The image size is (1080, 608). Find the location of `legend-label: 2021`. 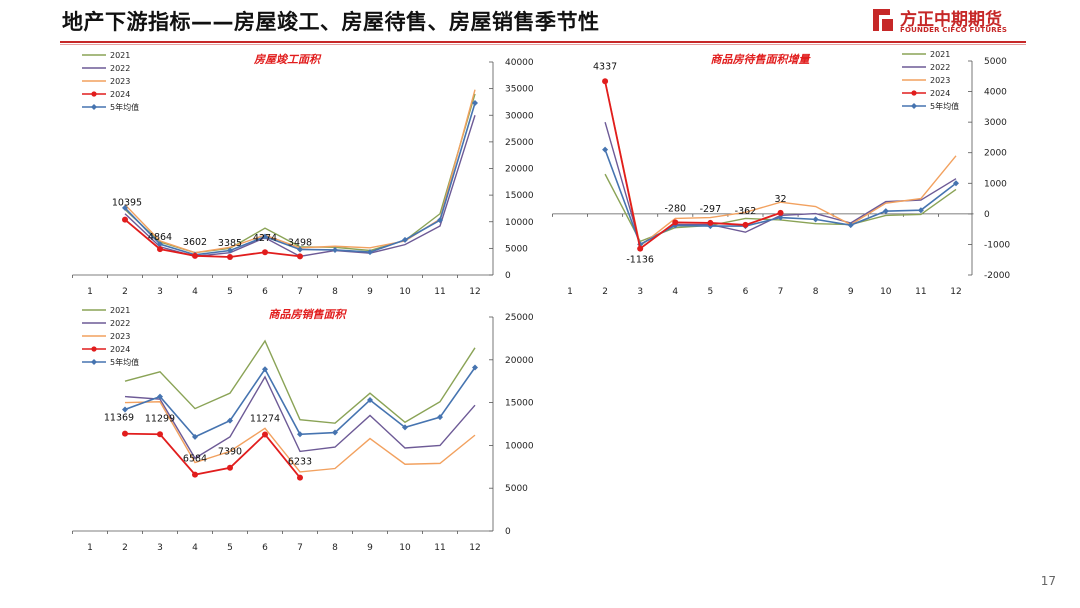

legend-label: 2021 is located at coordinates (120, 310).